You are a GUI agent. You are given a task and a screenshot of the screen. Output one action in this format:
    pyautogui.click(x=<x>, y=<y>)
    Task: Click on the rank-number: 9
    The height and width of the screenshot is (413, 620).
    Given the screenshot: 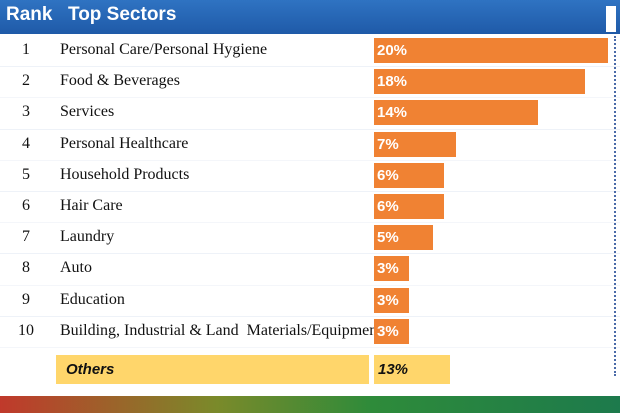 What is the action you would take?
    pyautogui.click(x=26, y=299)
    